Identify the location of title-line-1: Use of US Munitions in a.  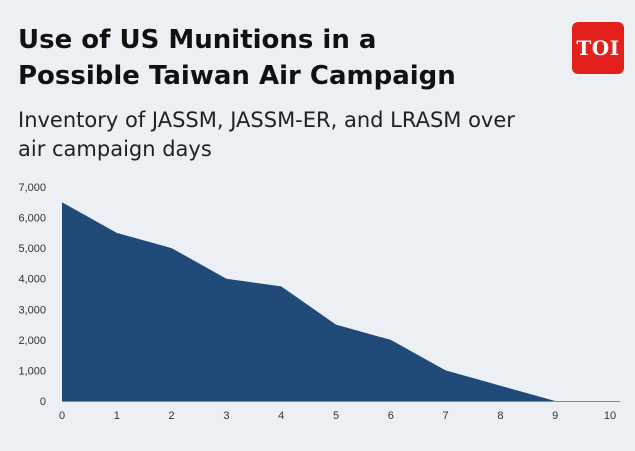
(197, 40).